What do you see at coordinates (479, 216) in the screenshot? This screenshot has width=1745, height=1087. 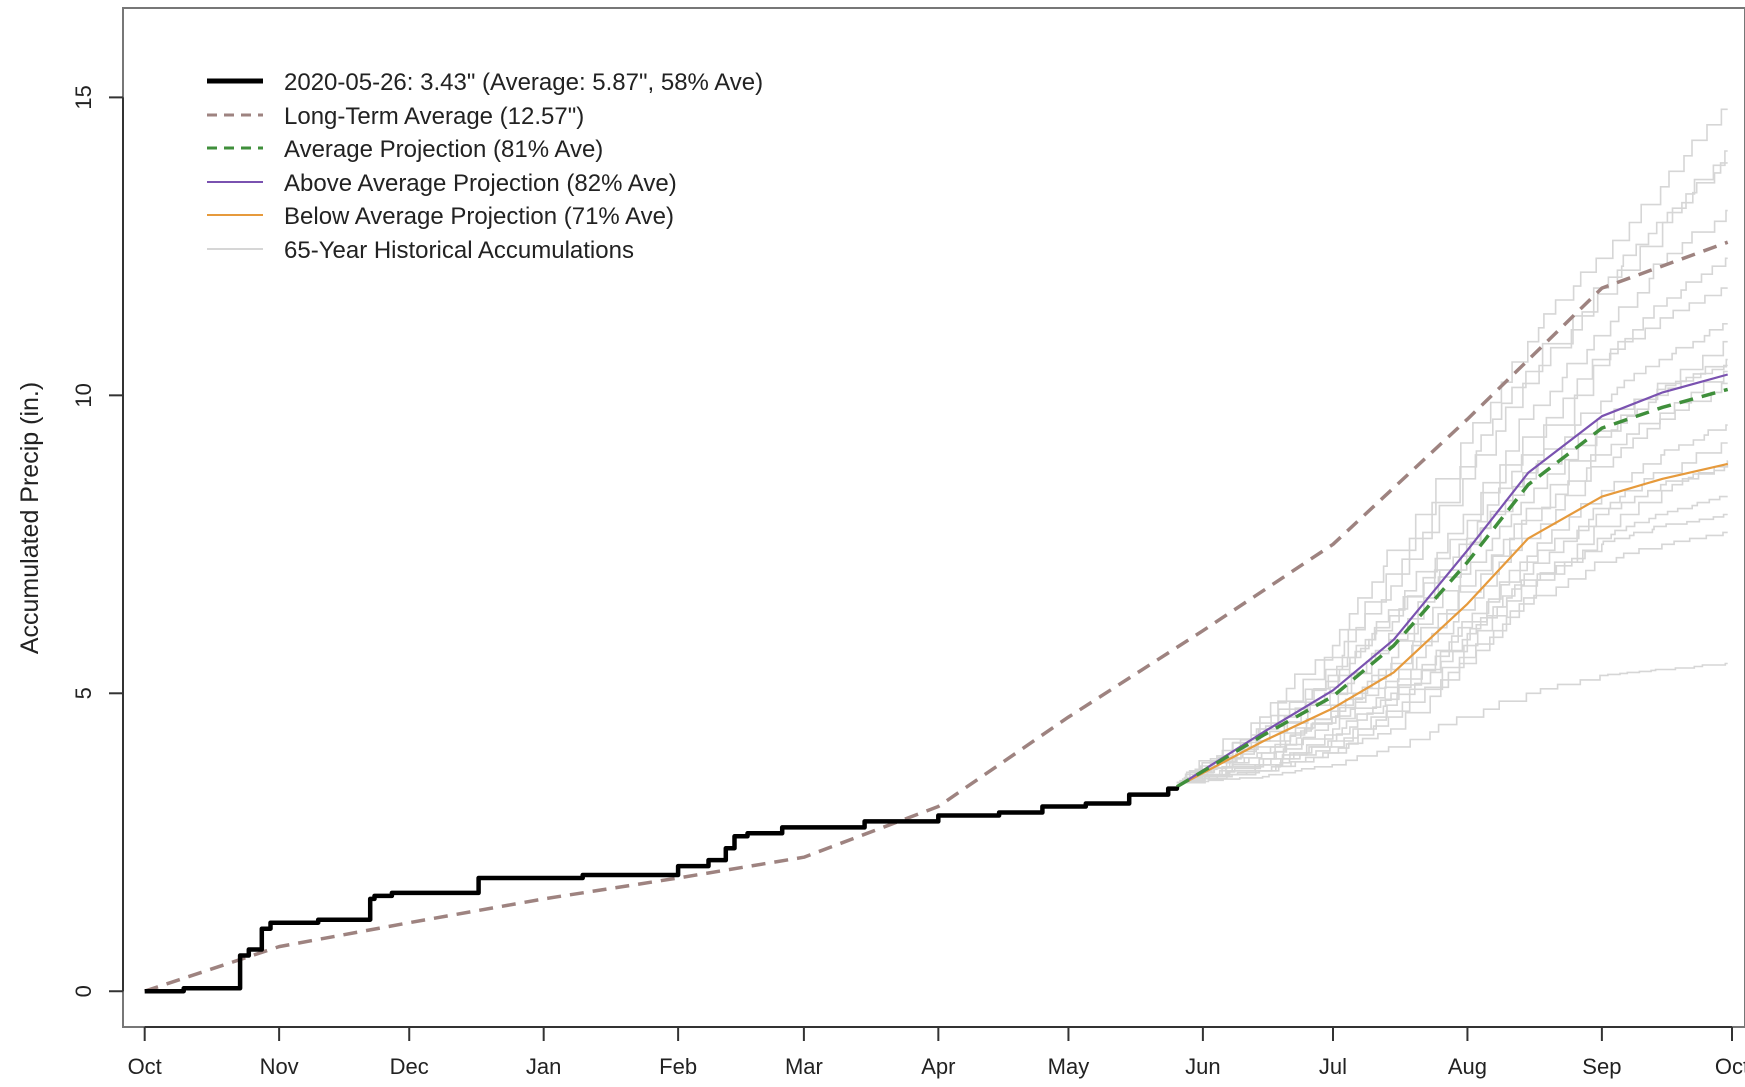 I see `legend-label-below-average-projection: Below Average Projection (71% Ave)` at bounding box center [479, 216].